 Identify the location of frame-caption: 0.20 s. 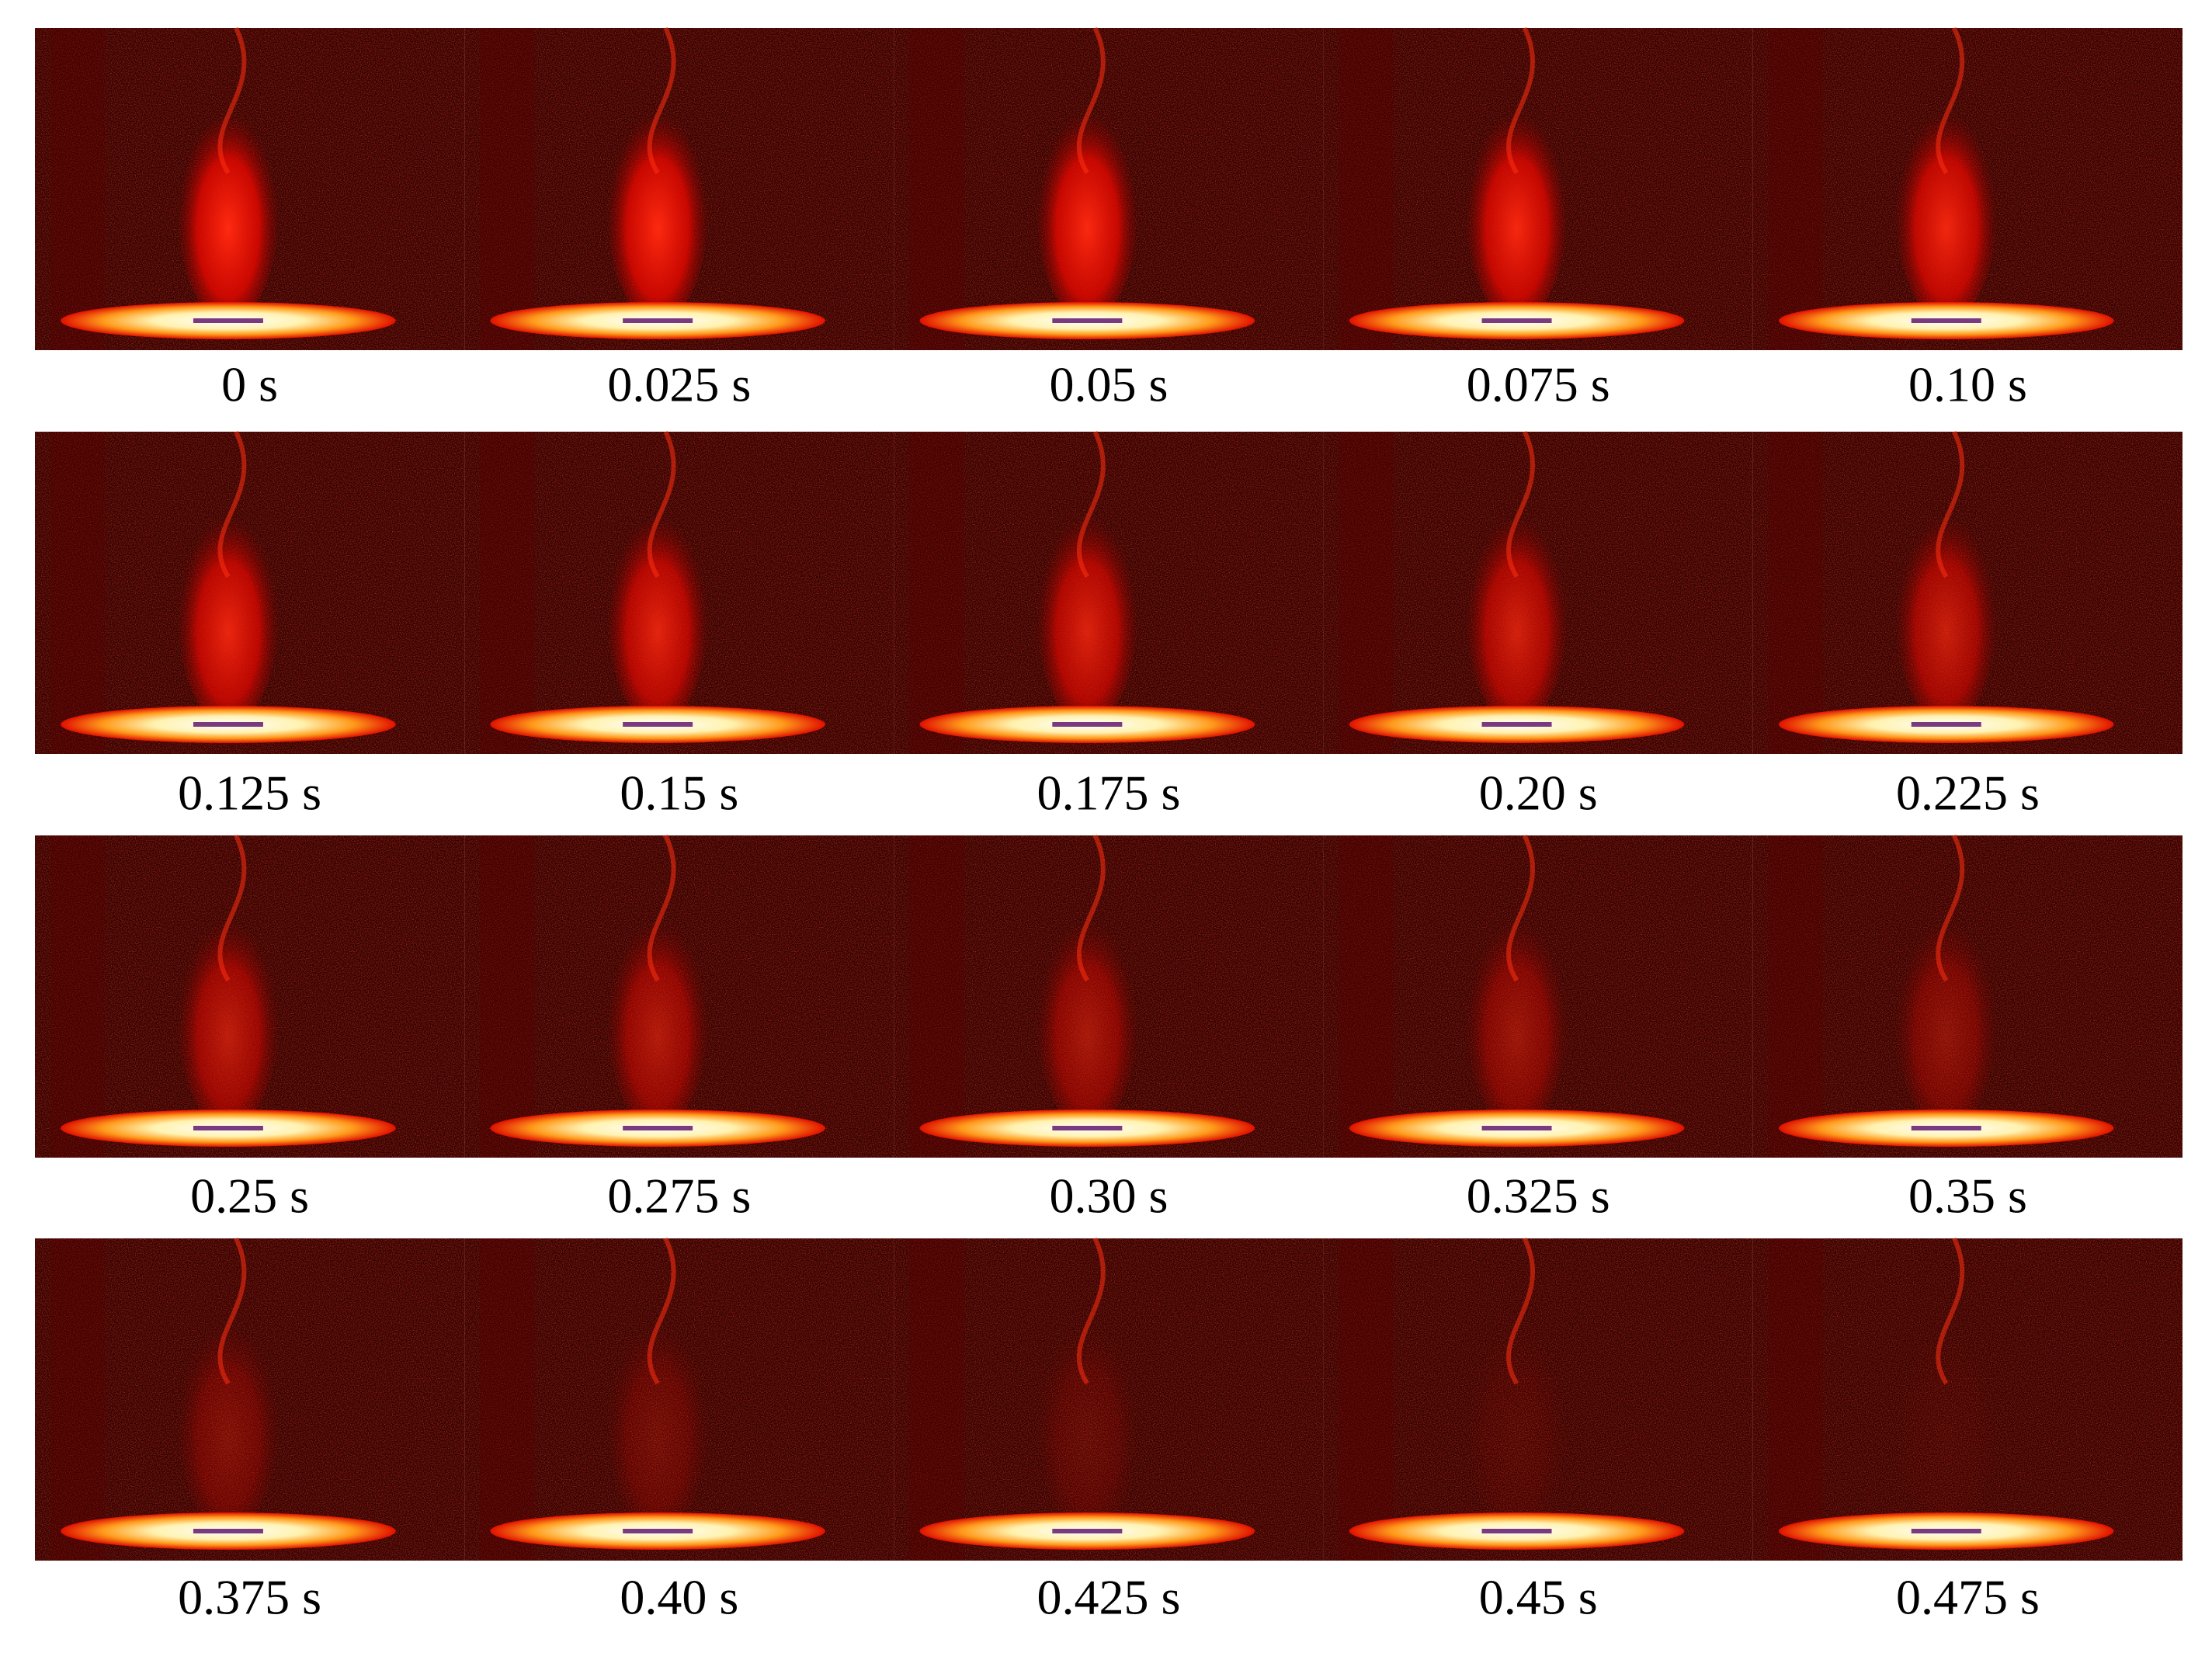
(1538, 793).